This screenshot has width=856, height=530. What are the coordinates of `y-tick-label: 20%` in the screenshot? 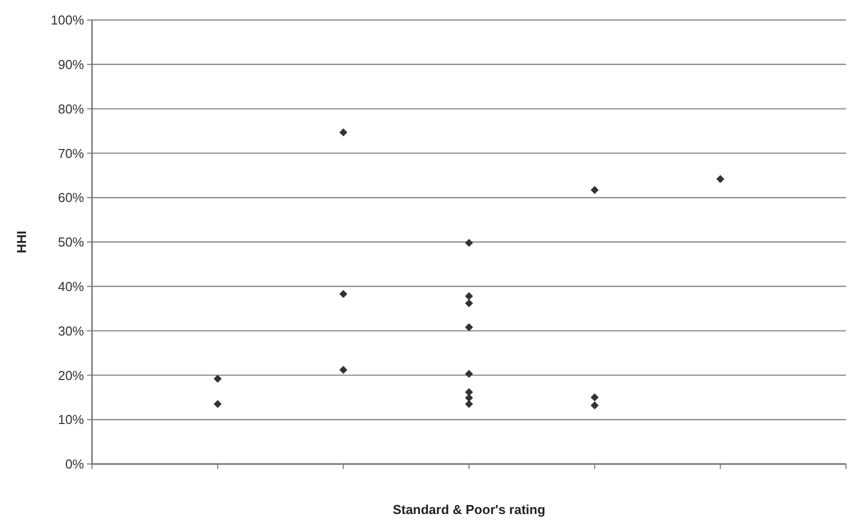 It's located at (71, 375).